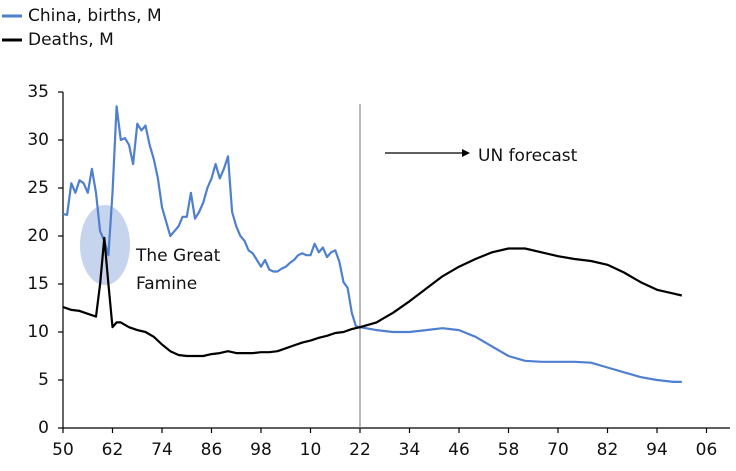 Image resolution: width=736 pixels, height=471 pixels. What do you see at coordinates (509, 450) in the screenshot?
I see `x-tick-label: 58` at bounding box center [509, 450].